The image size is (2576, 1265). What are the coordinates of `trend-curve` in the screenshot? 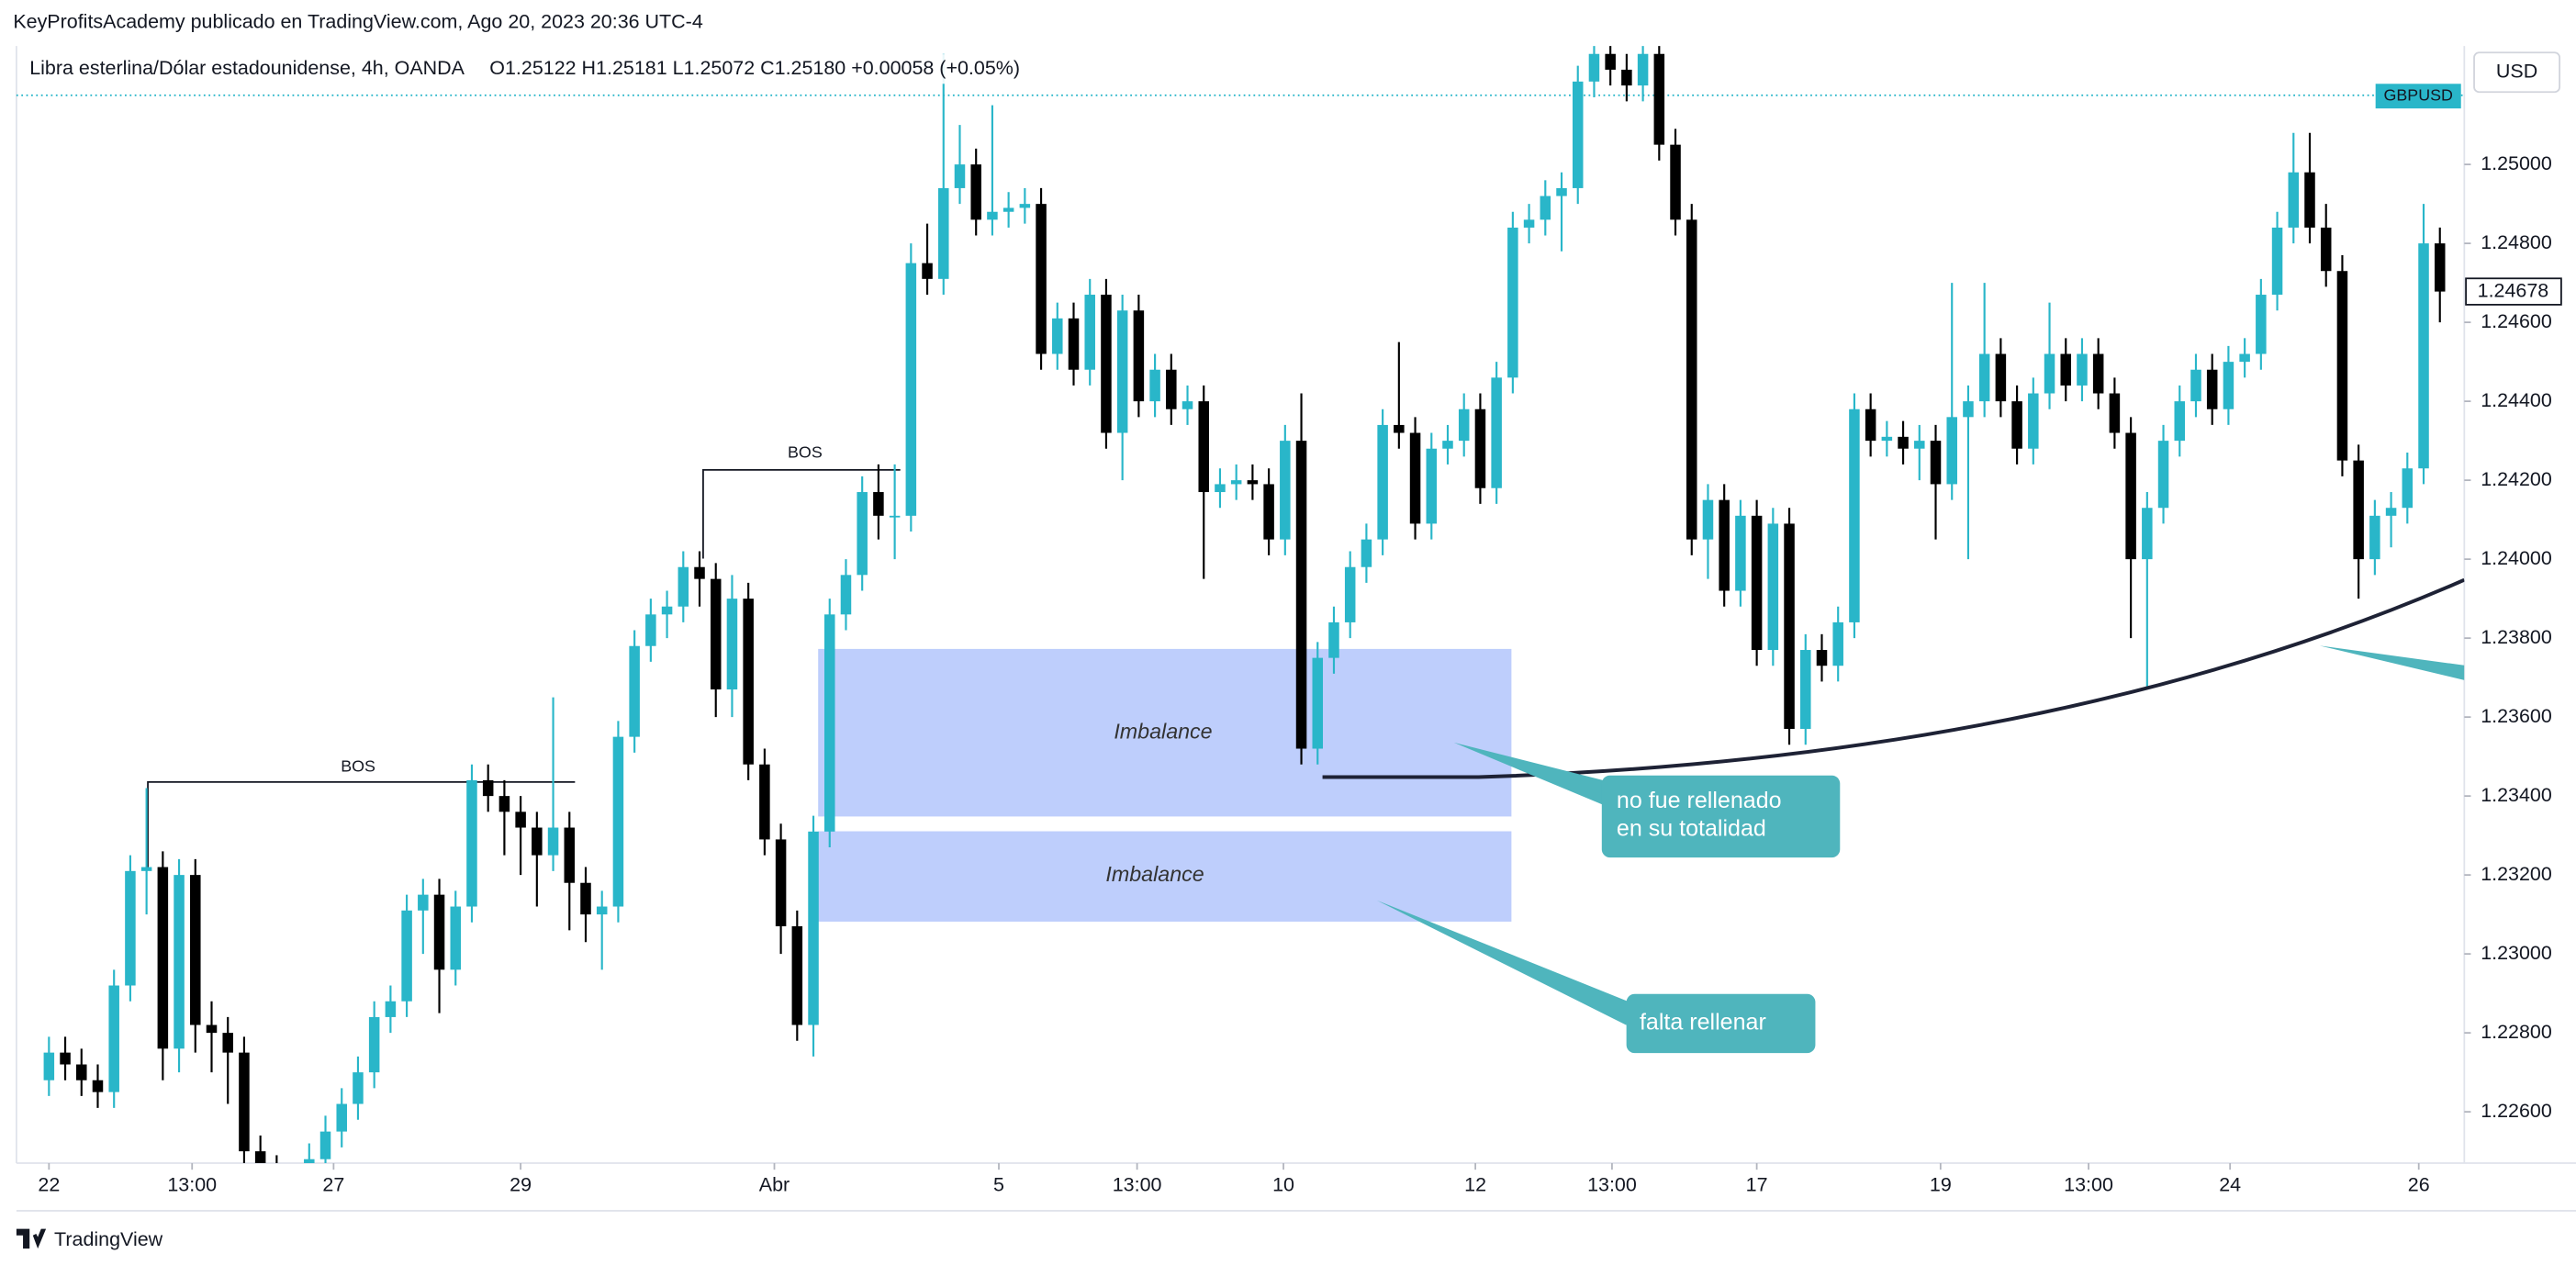 It's located at (1893, 678).